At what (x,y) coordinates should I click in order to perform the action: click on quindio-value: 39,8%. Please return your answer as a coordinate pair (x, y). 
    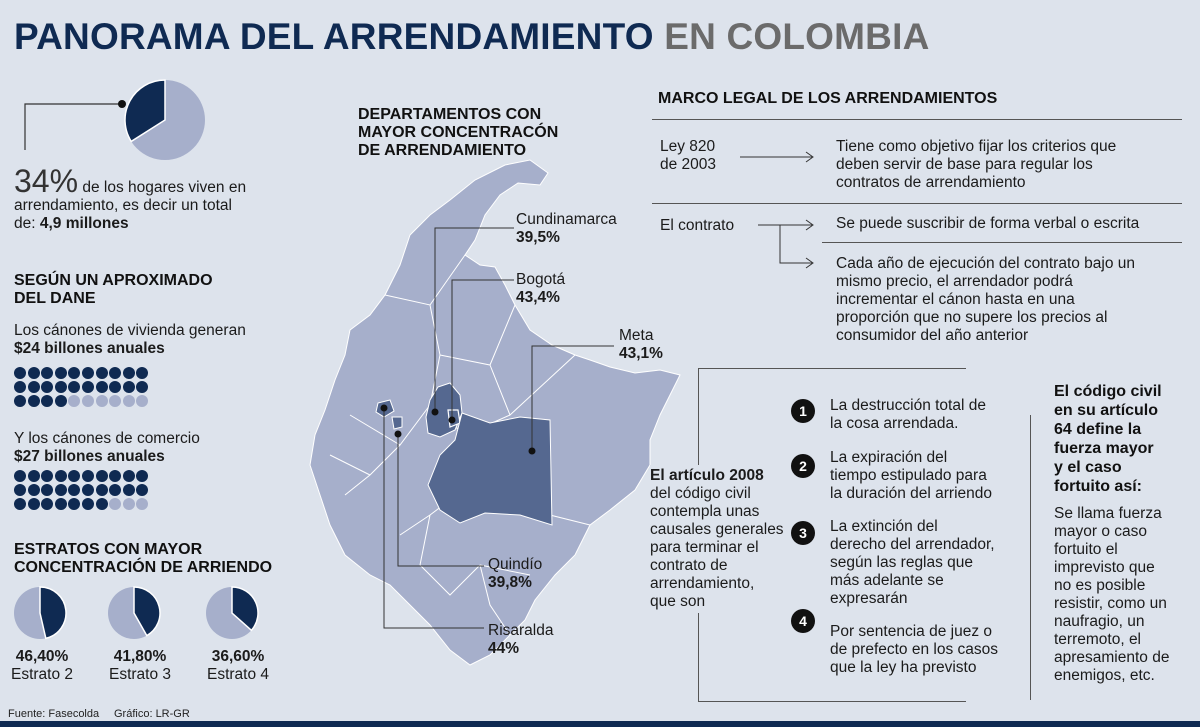
    Looking at the image, I should click on (510, 582).